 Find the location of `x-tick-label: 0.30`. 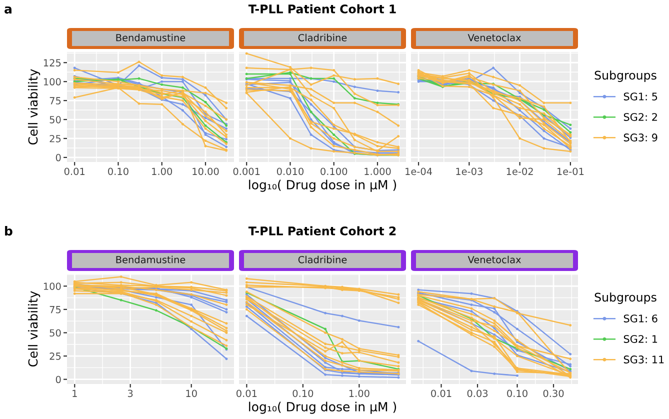

x-tick-label: 0.30 is located at coordinates (553, 394).